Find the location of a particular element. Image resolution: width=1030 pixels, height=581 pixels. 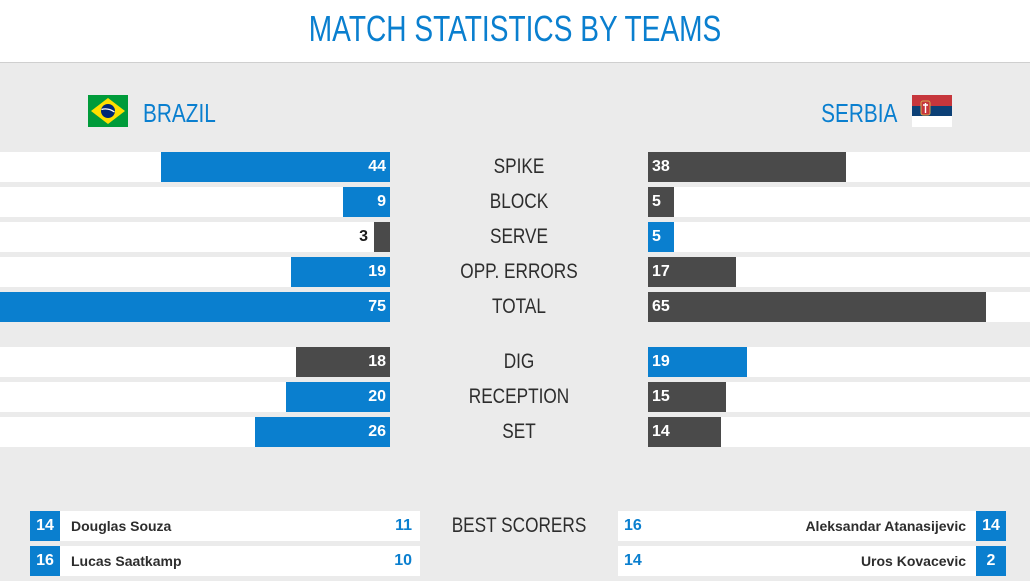

lane-left: 75 is located at coordinates (195, 307).